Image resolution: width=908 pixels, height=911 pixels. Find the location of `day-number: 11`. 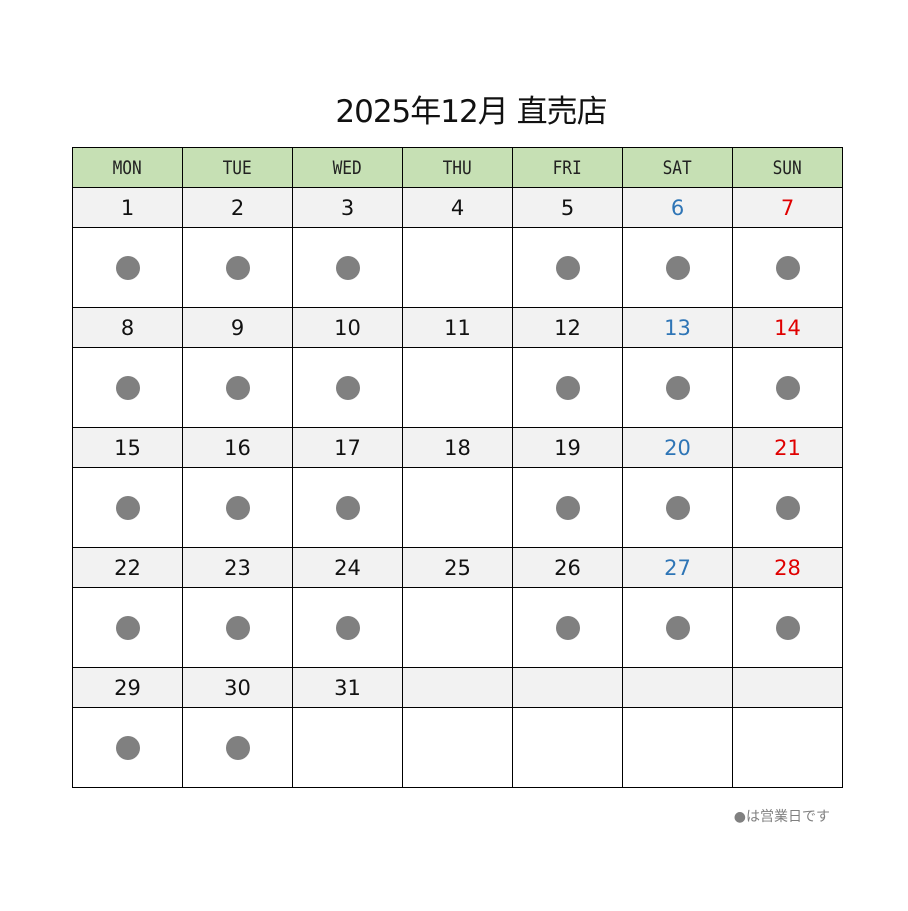

day-number: 11 is located at coordinates (457, 327).